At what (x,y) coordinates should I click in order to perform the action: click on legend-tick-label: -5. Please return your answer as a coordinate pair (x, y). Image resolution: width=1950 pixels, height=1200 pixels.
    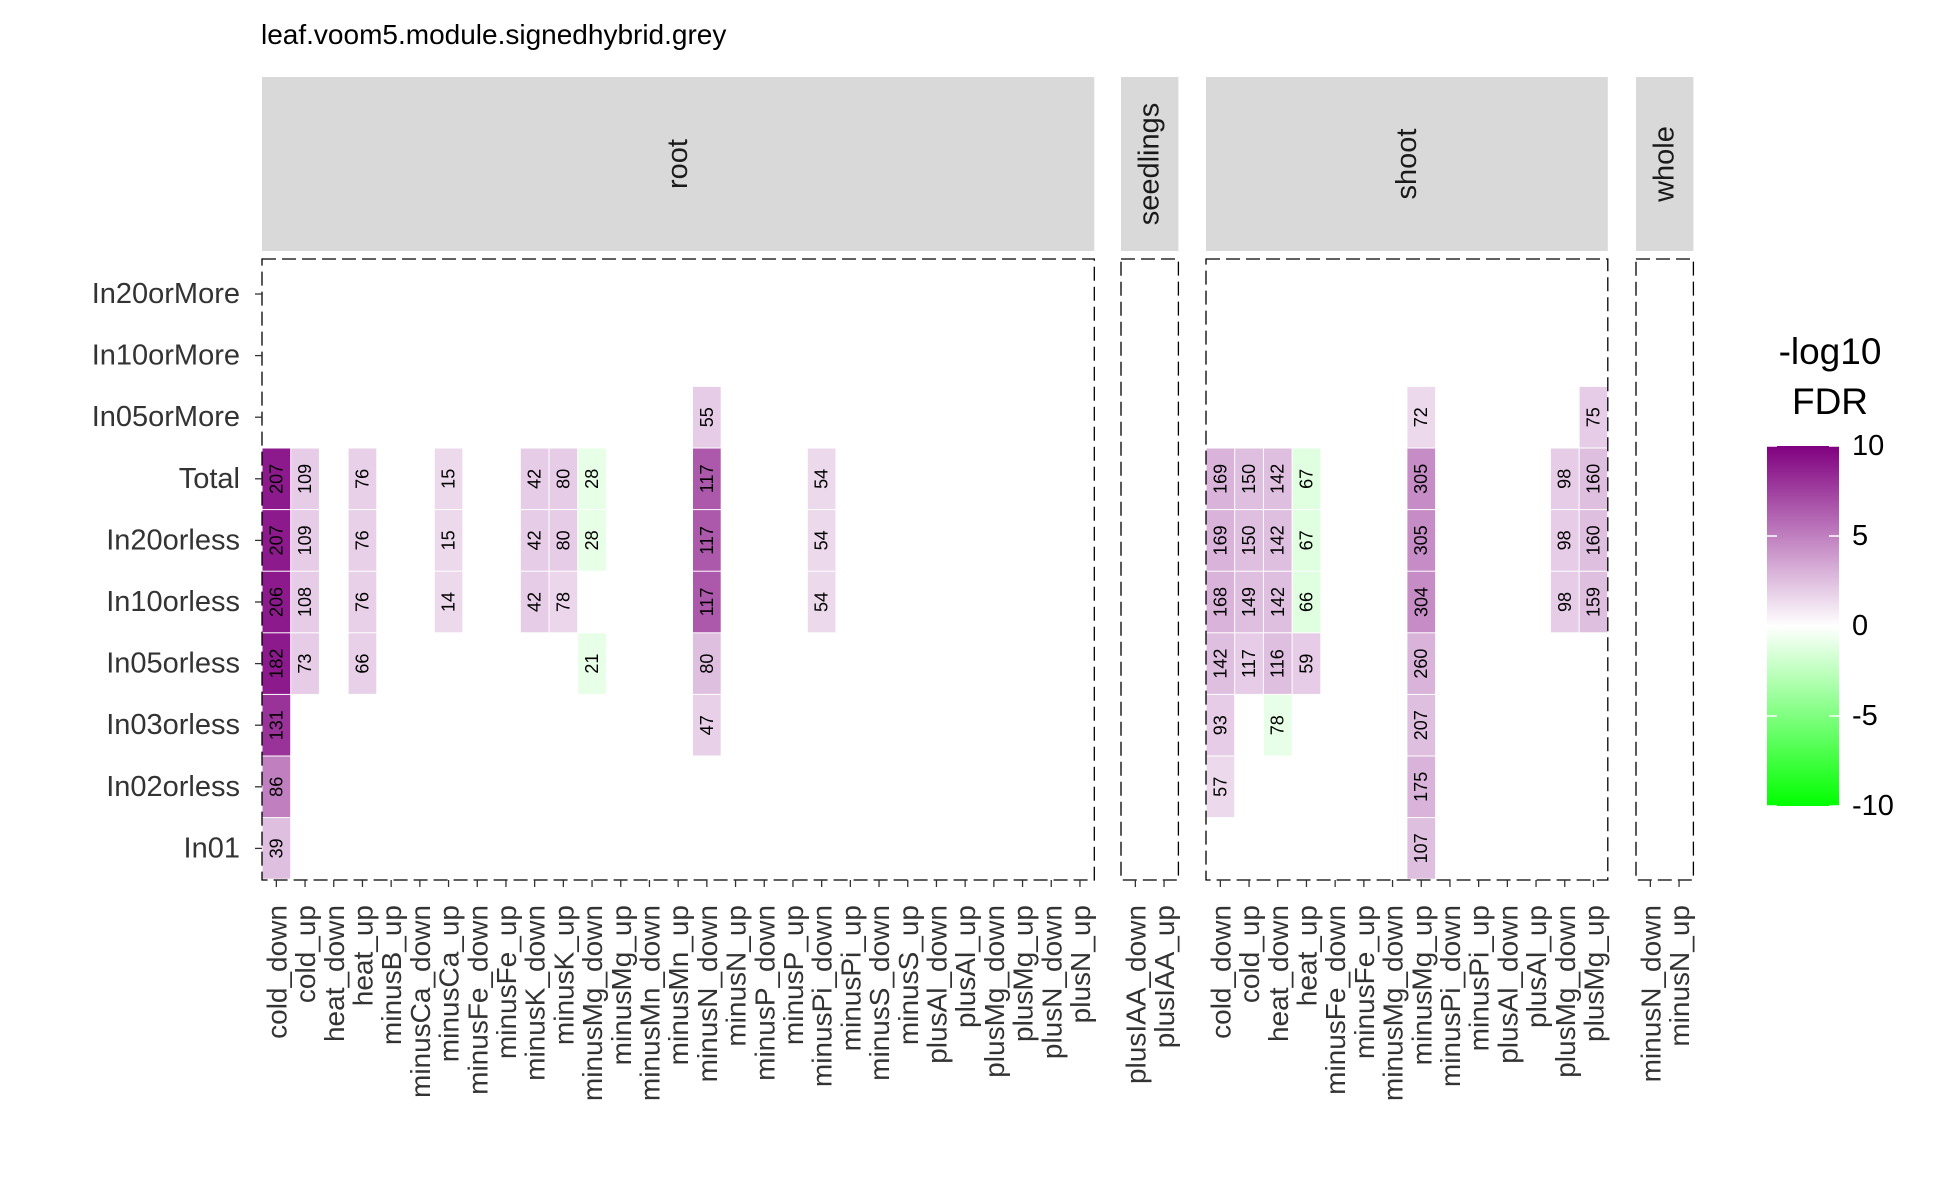
    Looking at the image, I should click on (1865, 716).